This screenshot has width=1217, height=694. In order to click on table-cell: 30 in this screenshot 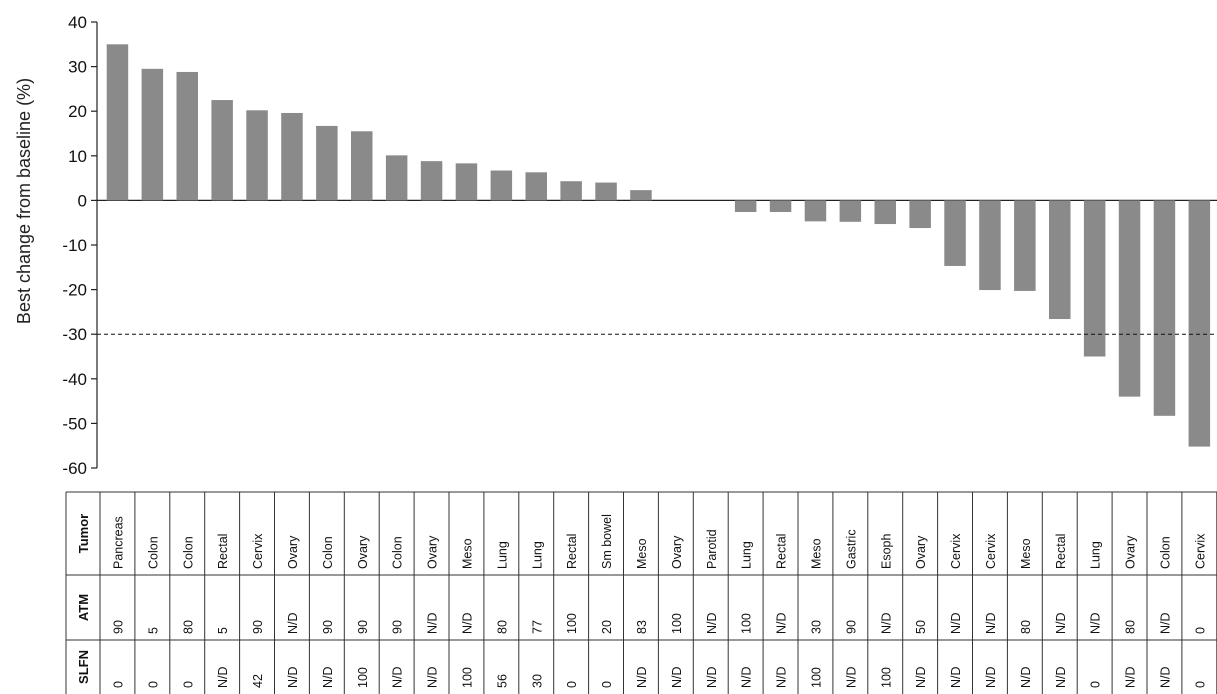, I will do `click(537, 681)`.